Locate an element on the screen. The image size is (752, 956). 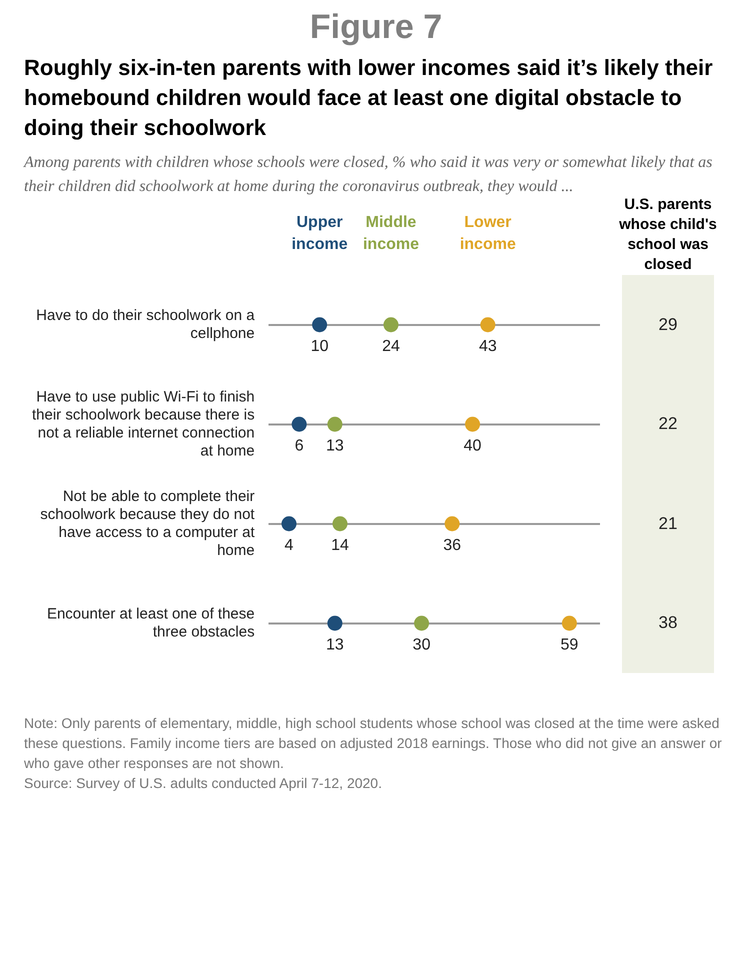
y-tick-label: Have to use public Wi-Fi to finish their schoolwork because there is not a reliable internet connection at home is located at coordinates (143, 424).